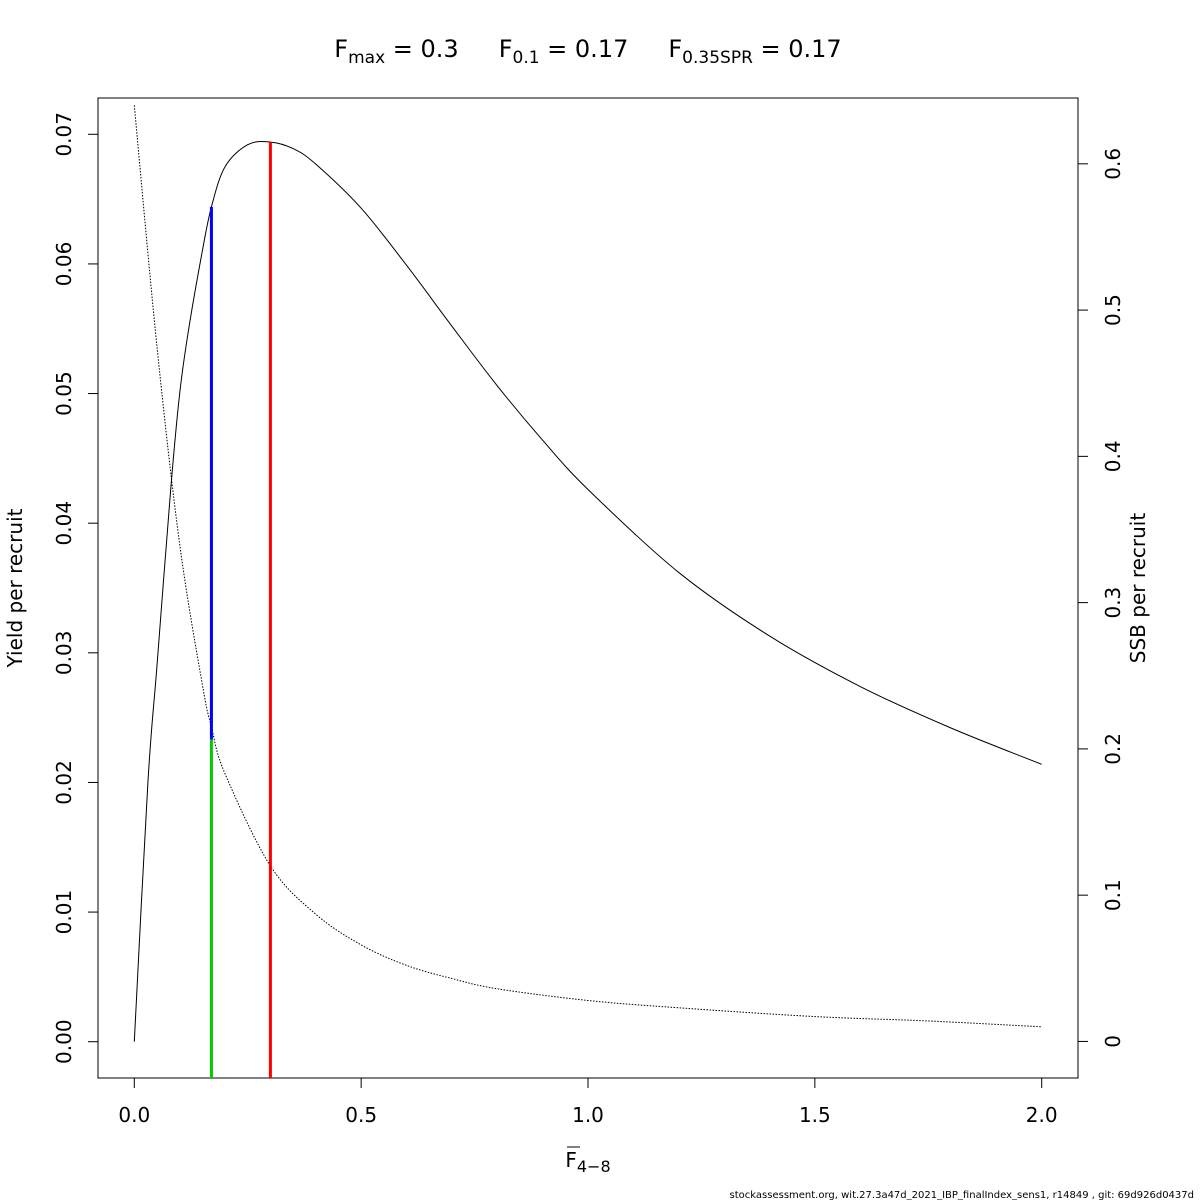  I want to click on title-fspr-main: F, so click(675, 49).